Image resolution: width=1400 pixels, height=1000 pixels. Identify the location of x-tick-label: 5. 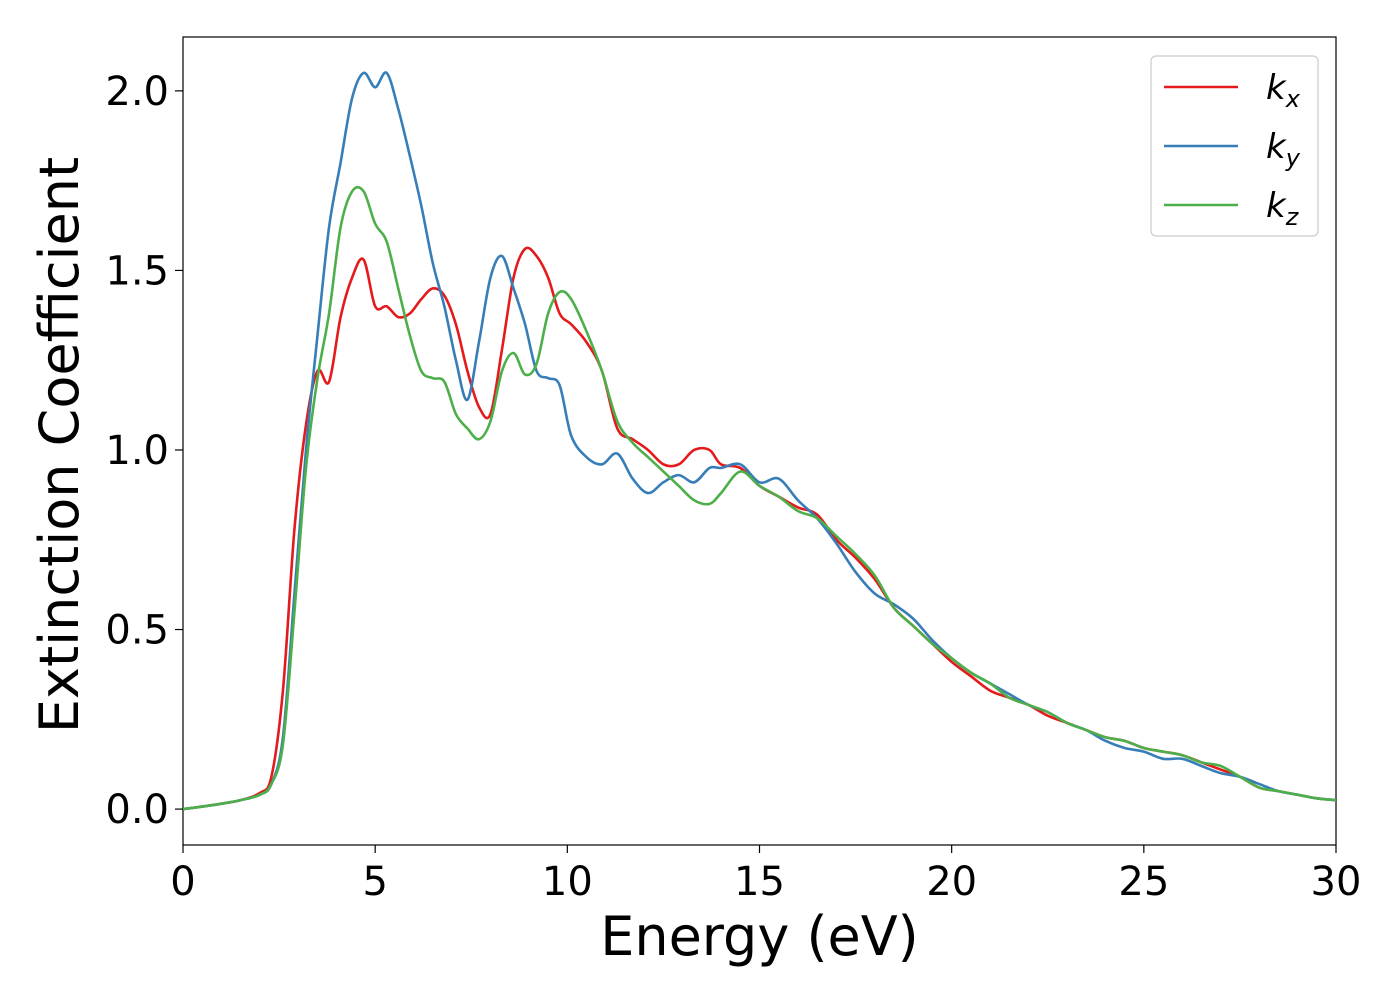
(374, 882).